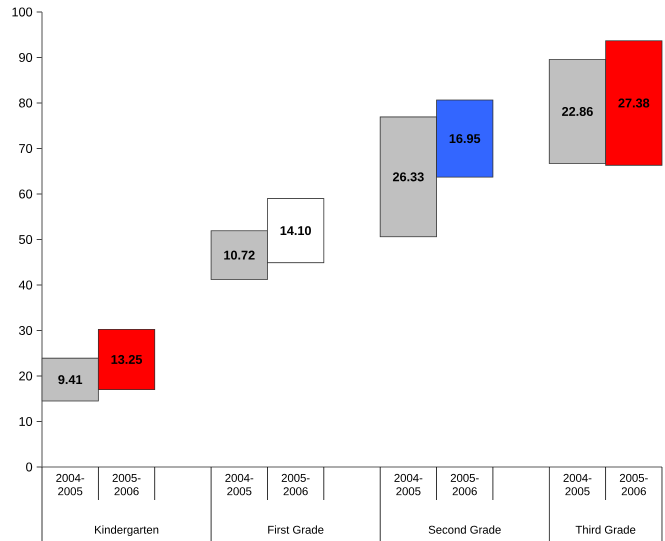  Describe the element at coordinates (25, 194) in the screenshot. I see `y-tick-label: 60` at that location.